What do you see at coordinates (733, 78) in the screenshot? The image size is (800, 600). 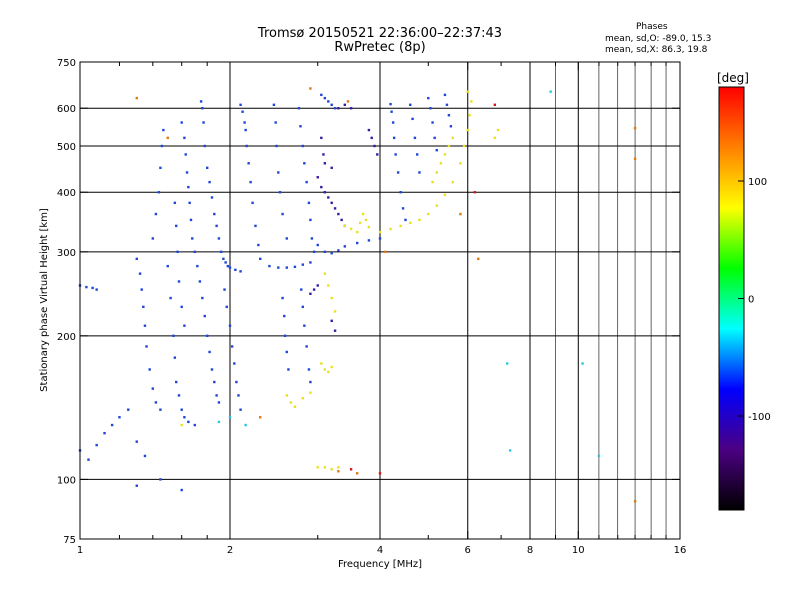 I see `colorbar-label: [deg]` at bounding box center [733, 78].